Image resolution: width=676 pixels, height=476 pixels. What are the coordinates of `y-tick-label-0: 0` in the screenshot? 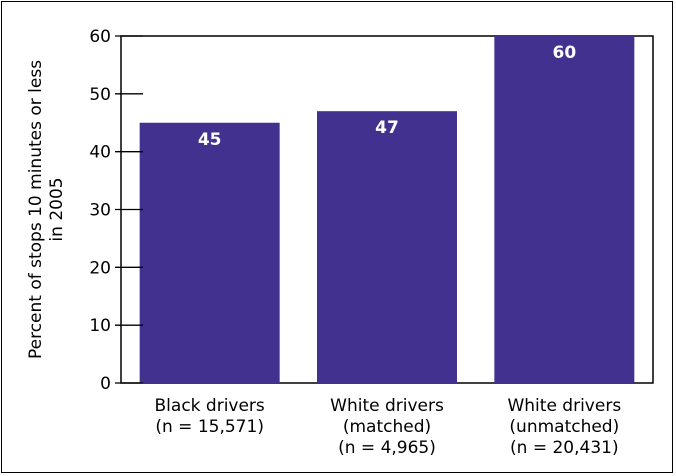 It's located at (105, 384).